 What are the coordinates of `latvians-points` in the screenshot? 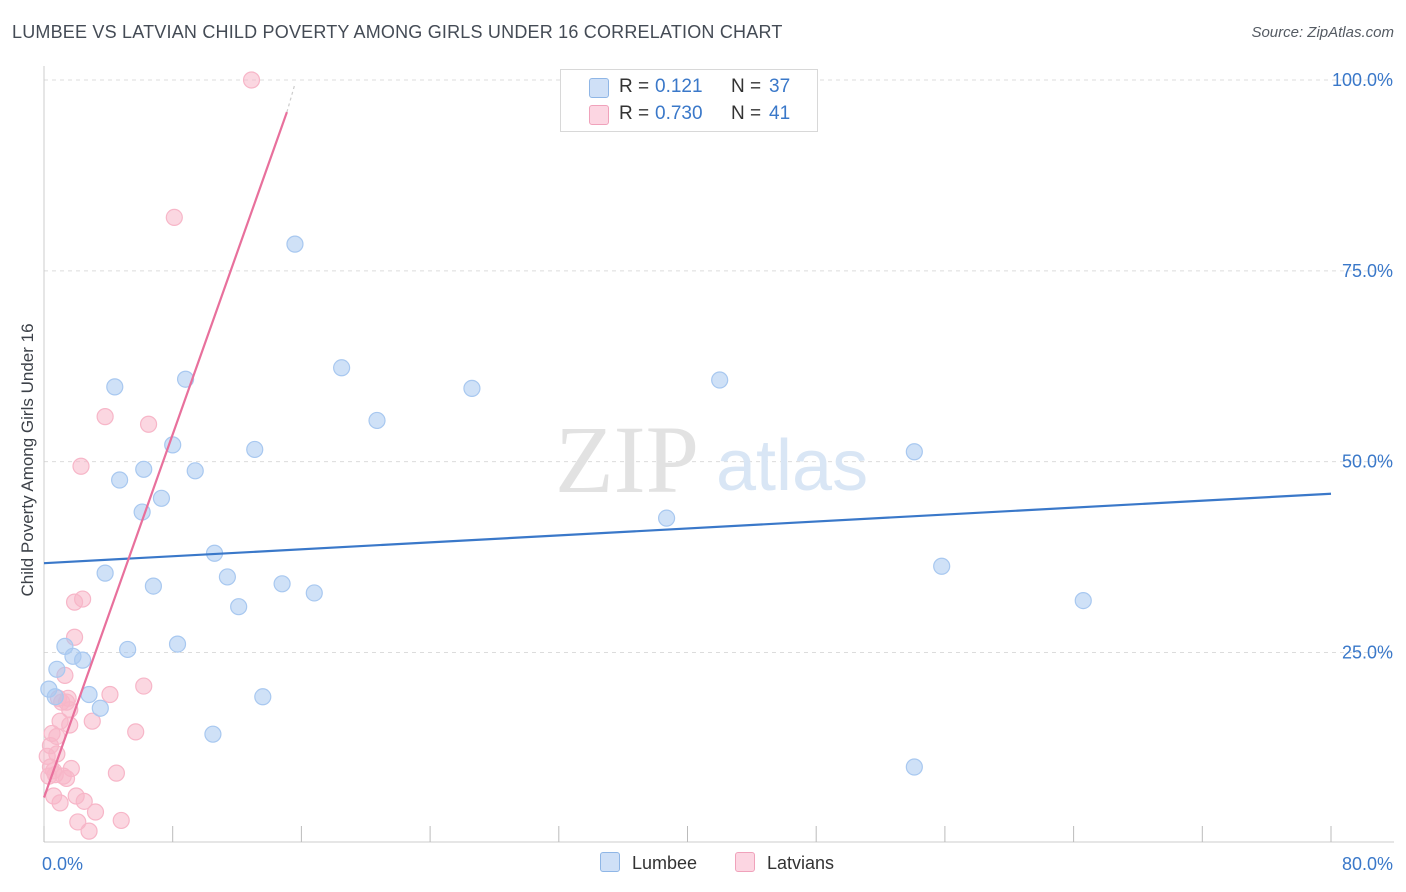 It's located at (149, 455).